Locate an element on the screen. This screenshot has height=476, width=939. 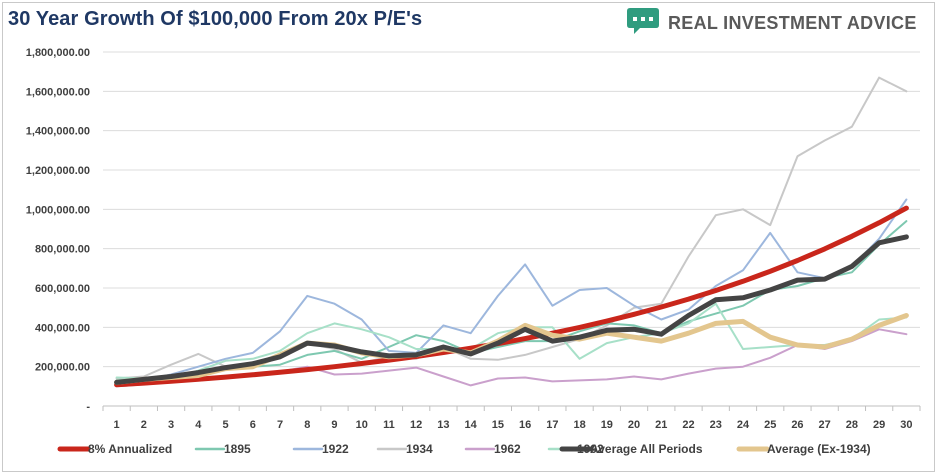
x-tick-label: 24 is located at coordinates (743, 425).